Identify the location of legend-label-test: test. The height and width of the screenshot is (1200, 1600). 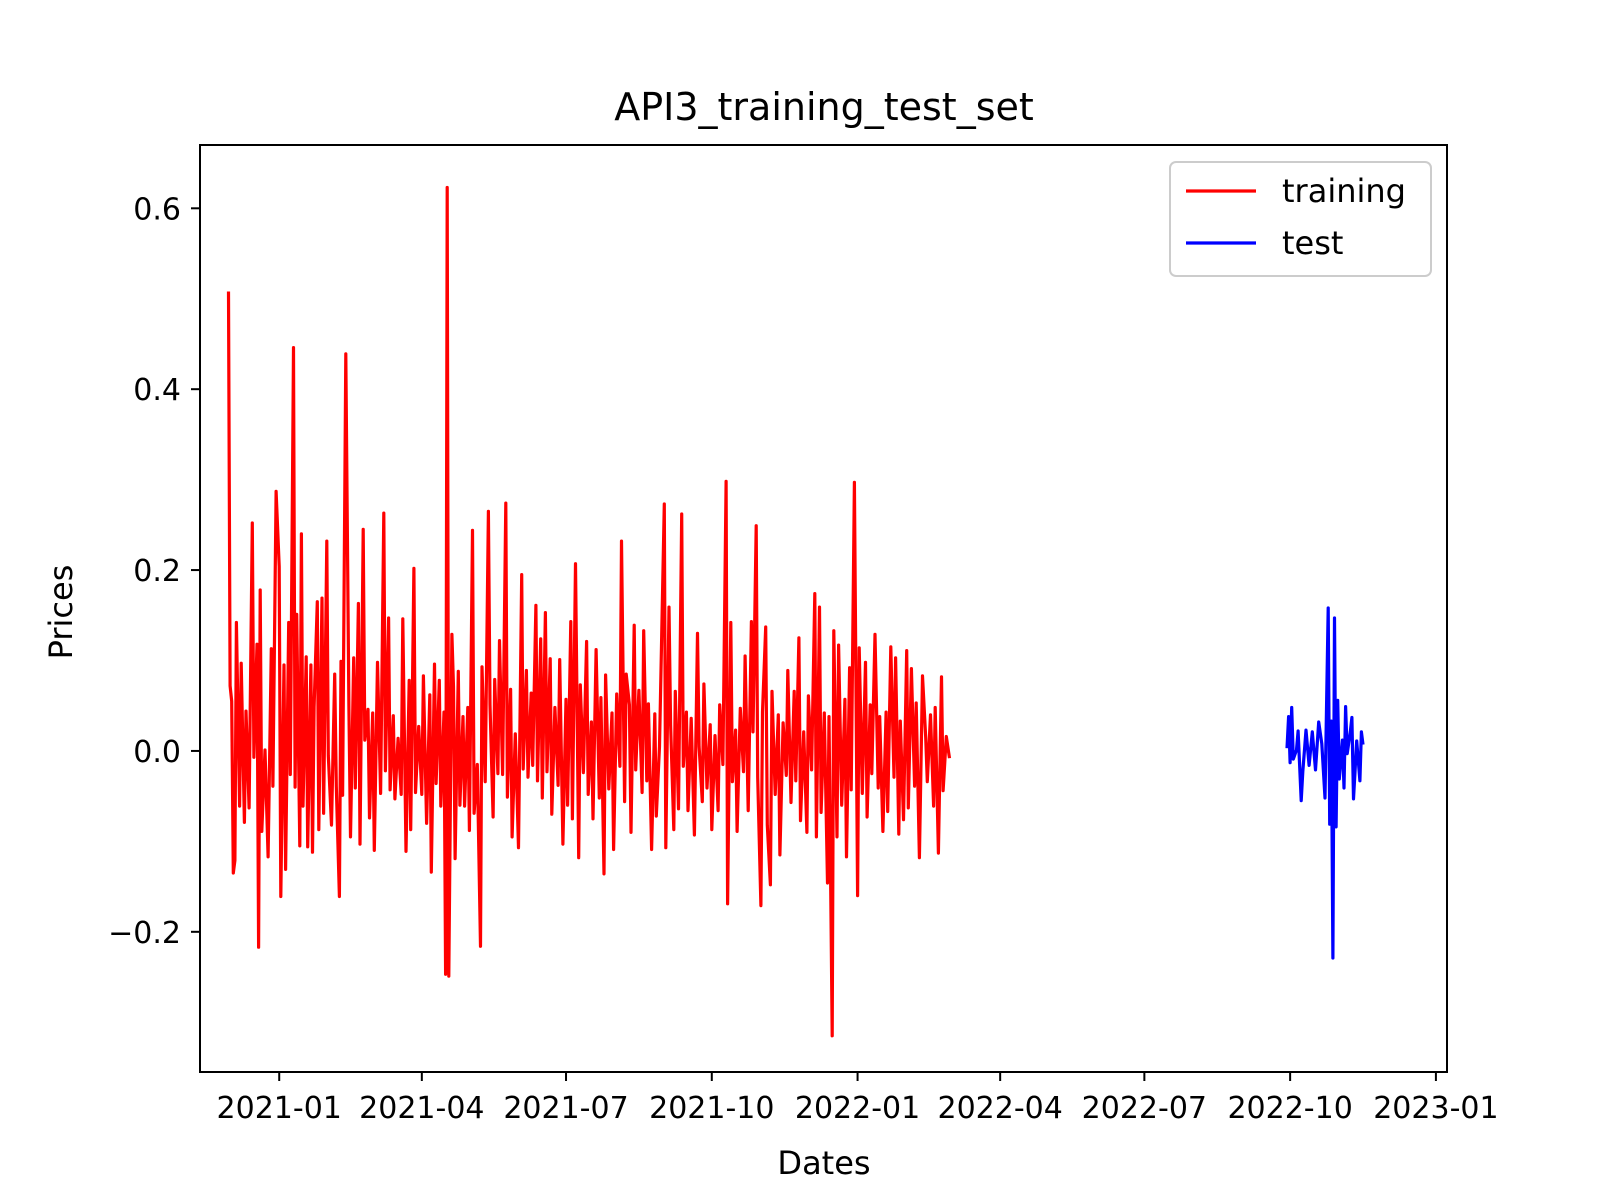
(1312, 243).